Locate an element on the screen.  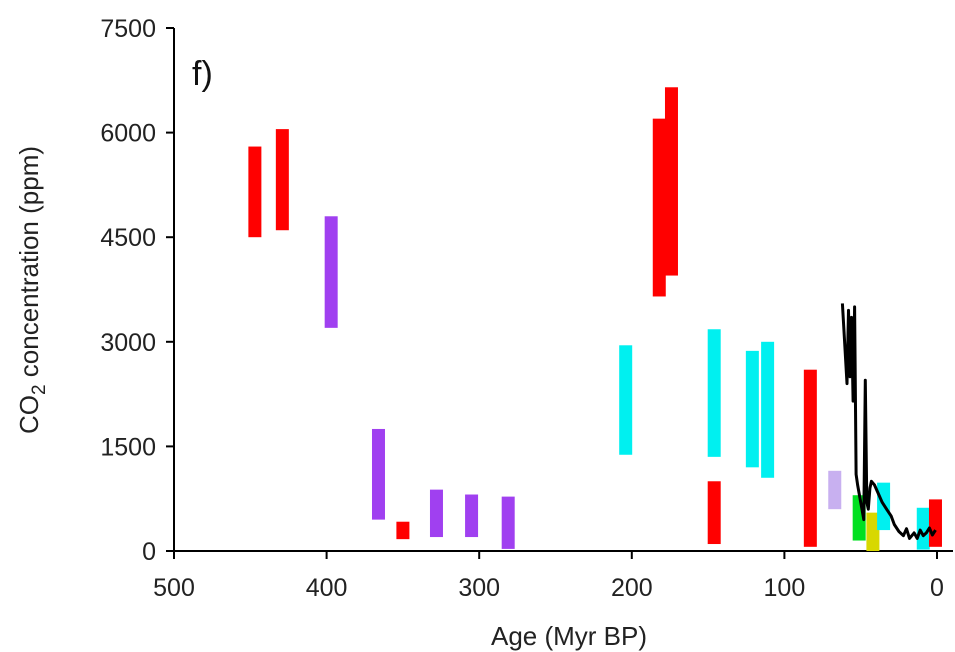
y-axis-title-co: CO is located at coordinates (29, 414).